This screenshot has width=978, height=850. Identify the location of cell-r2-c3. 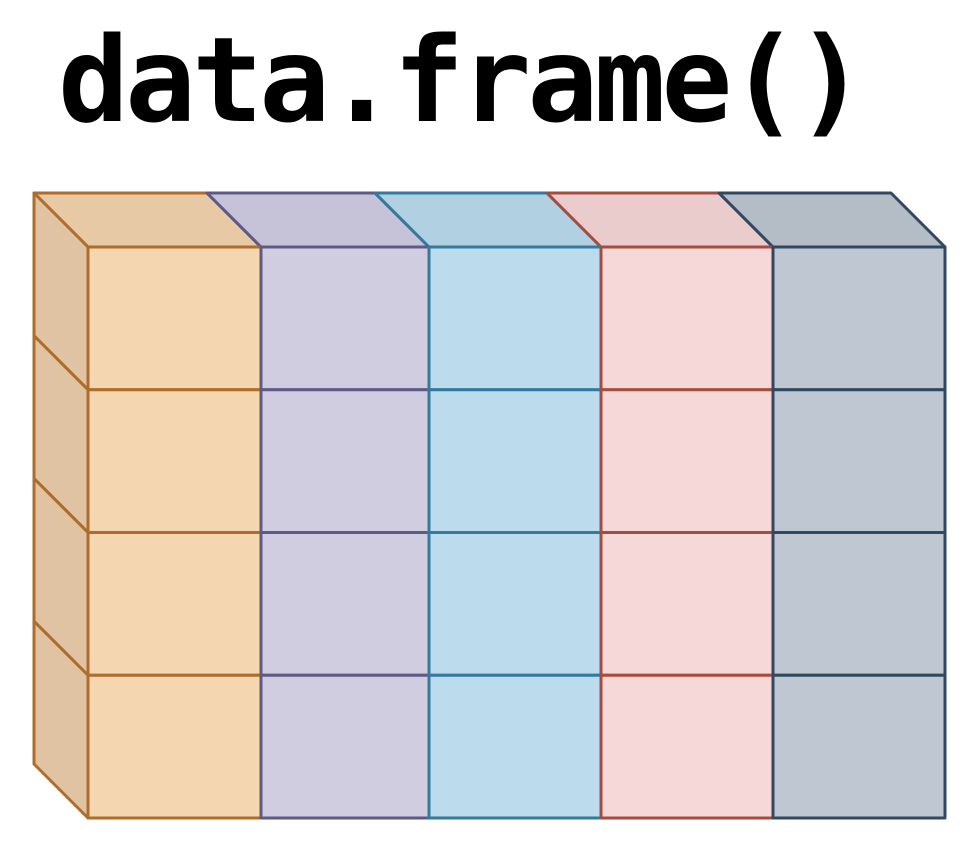
(515, 461).